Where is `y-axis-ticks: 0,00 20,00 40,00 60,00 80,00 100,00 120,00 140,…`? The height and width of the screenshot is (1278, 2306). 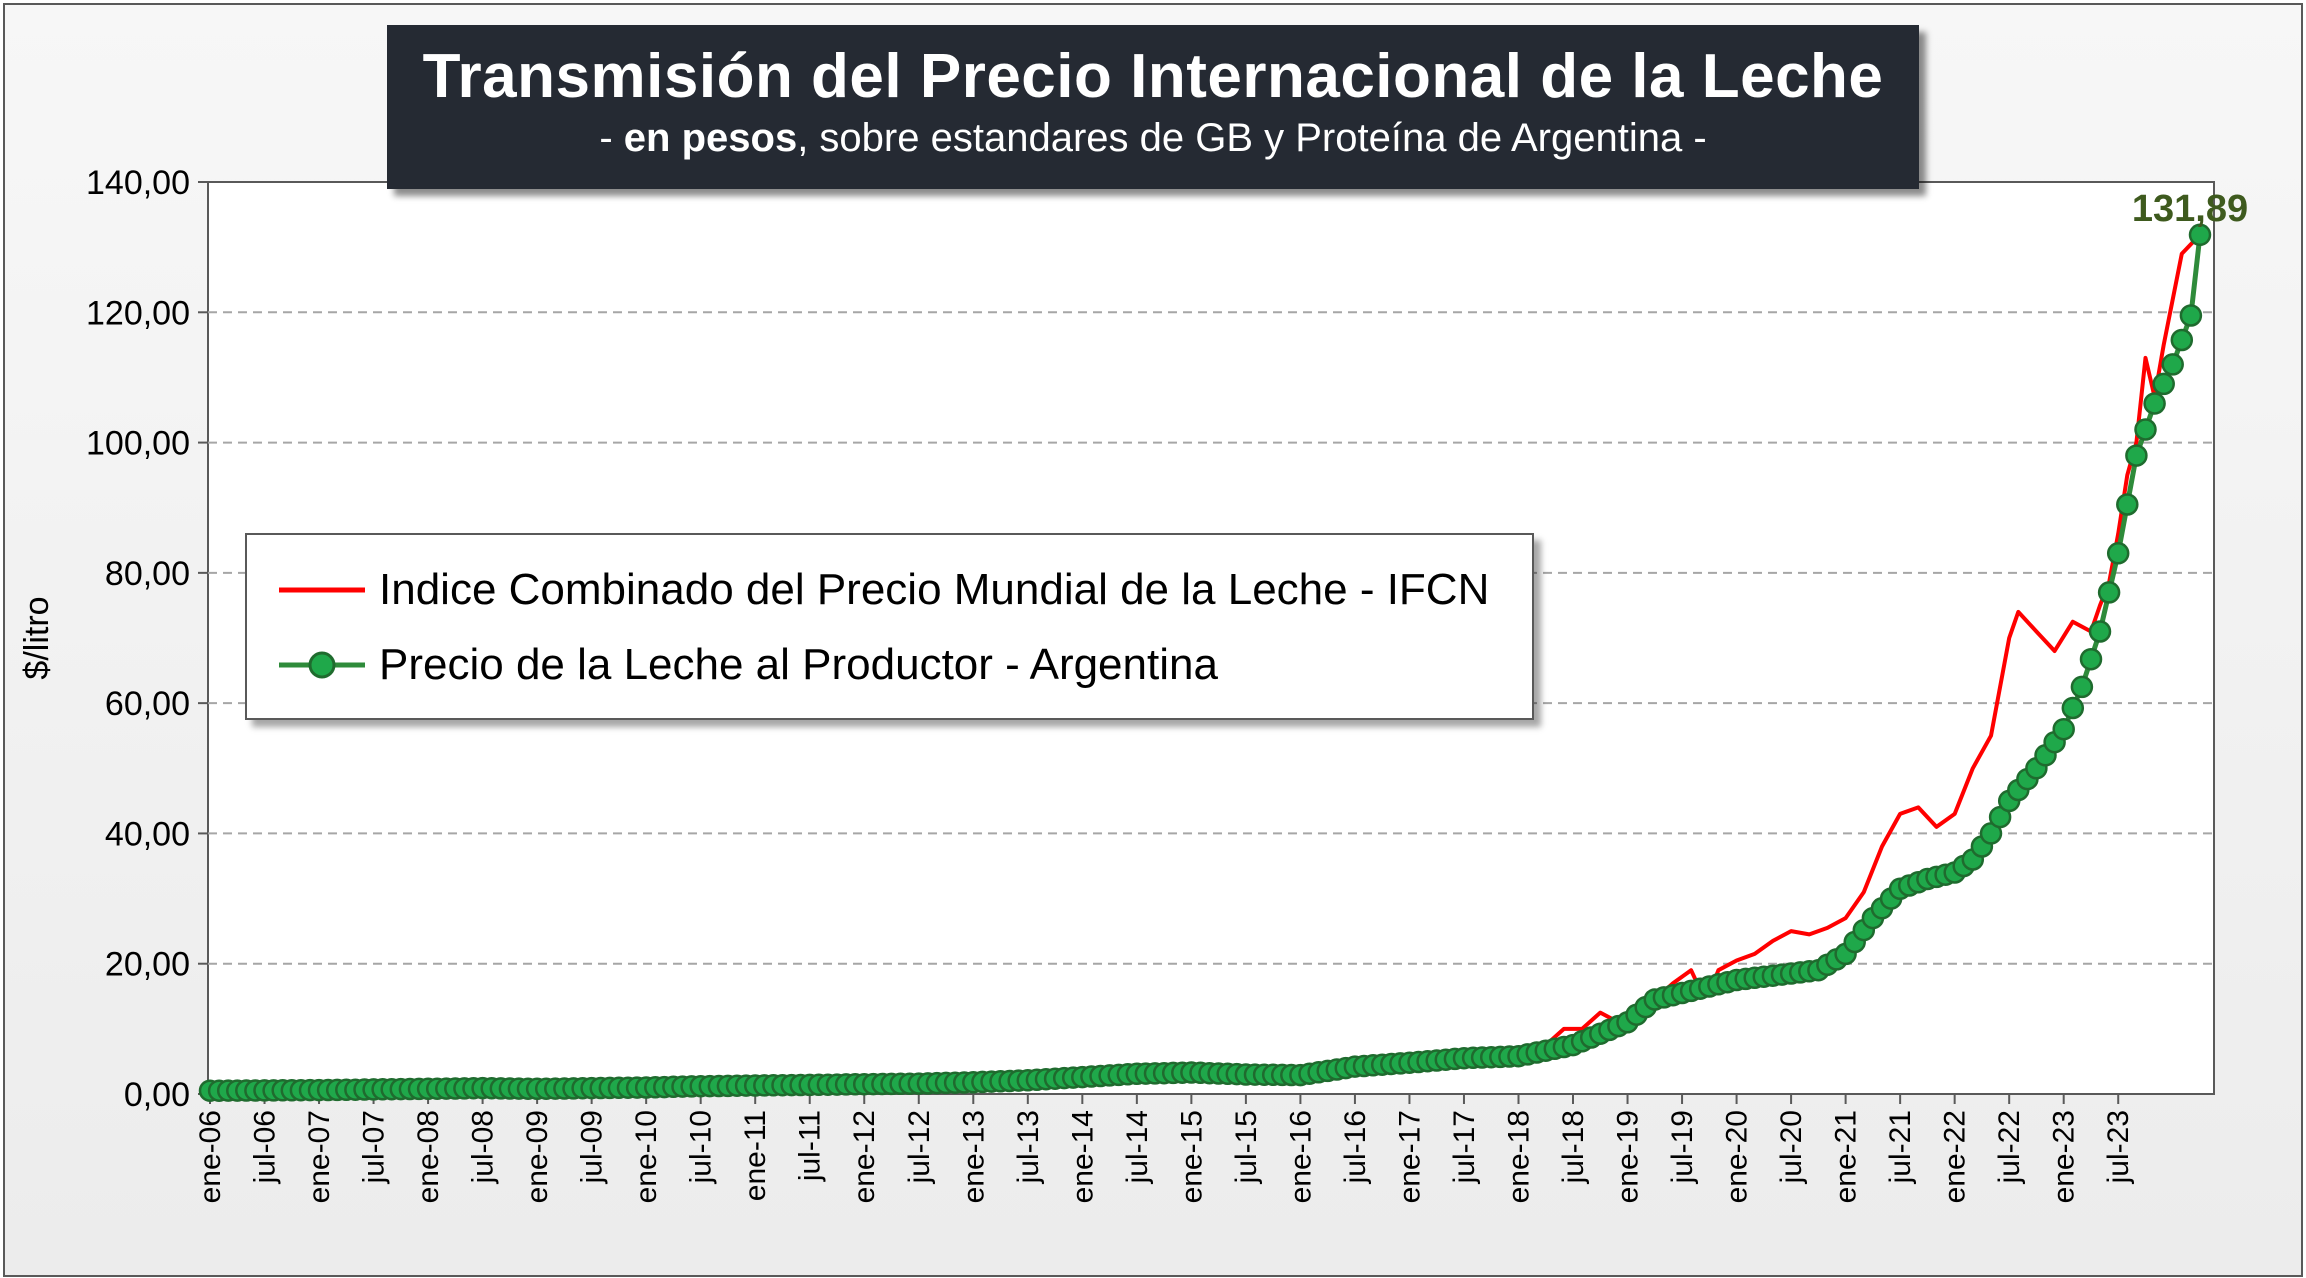 y-axis-ticks: 0,00 20,00 40,00 60,00 80,00 100,00 120,00 140,… is located at coordinates (147, 639).